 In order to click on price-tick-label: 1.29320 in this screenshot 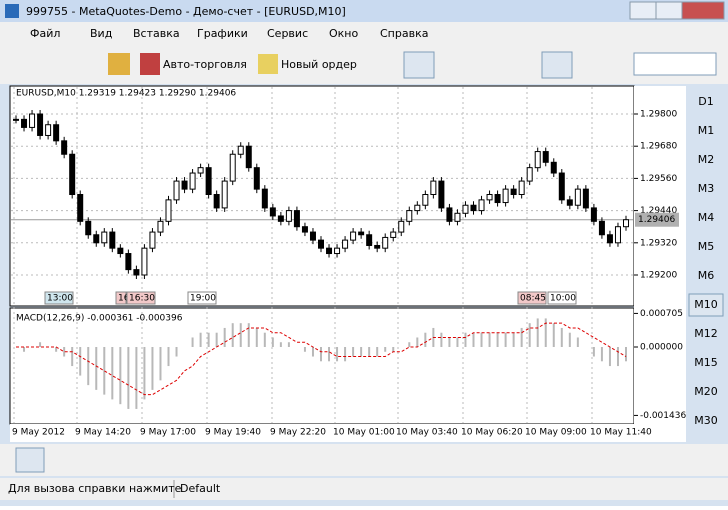, I will do `click(658, 243)`.